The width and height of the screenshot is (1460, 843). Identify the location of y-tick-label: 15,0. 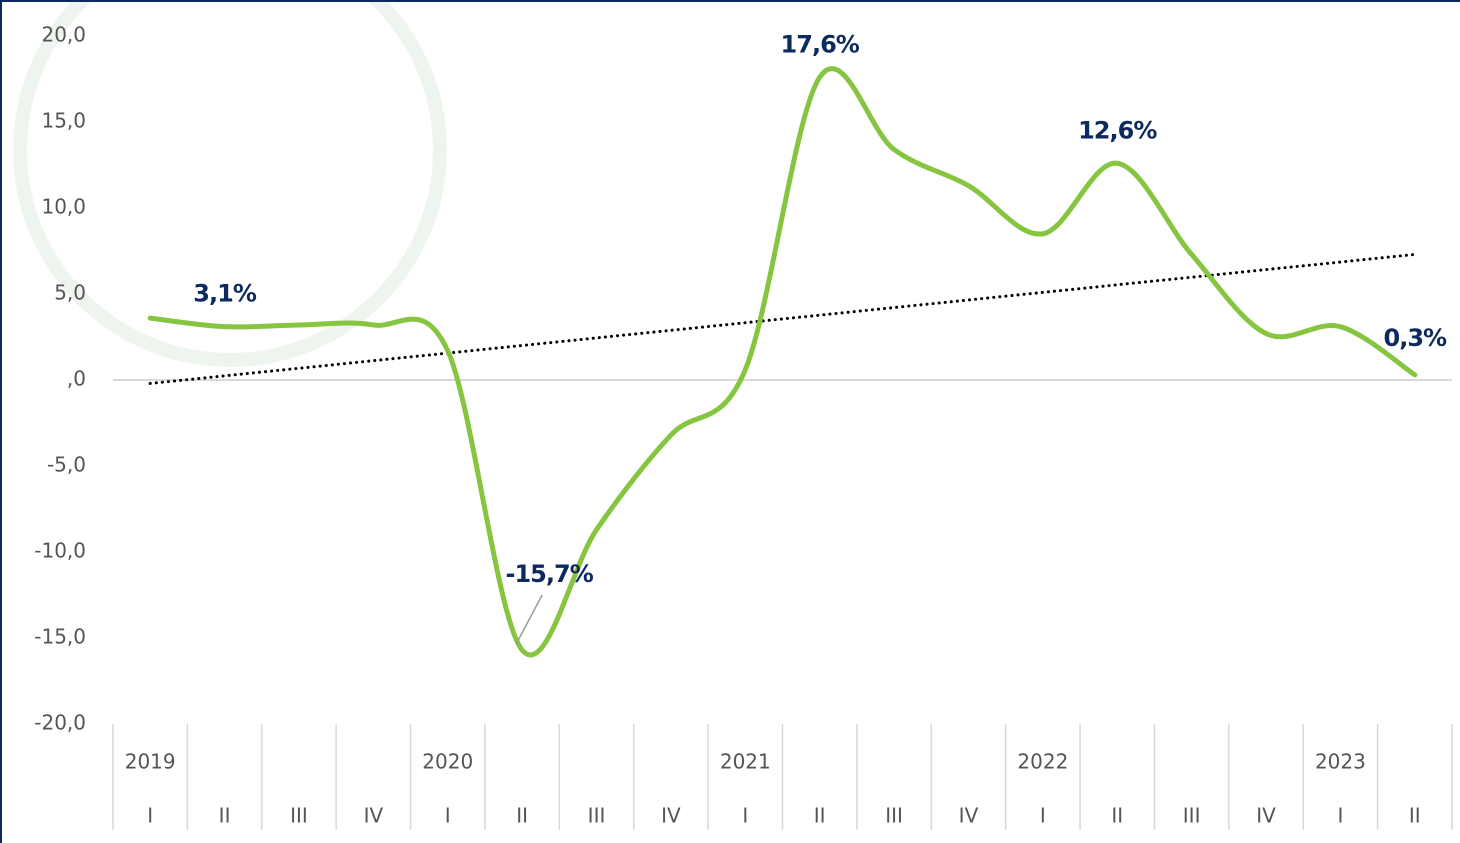
(63, 121).